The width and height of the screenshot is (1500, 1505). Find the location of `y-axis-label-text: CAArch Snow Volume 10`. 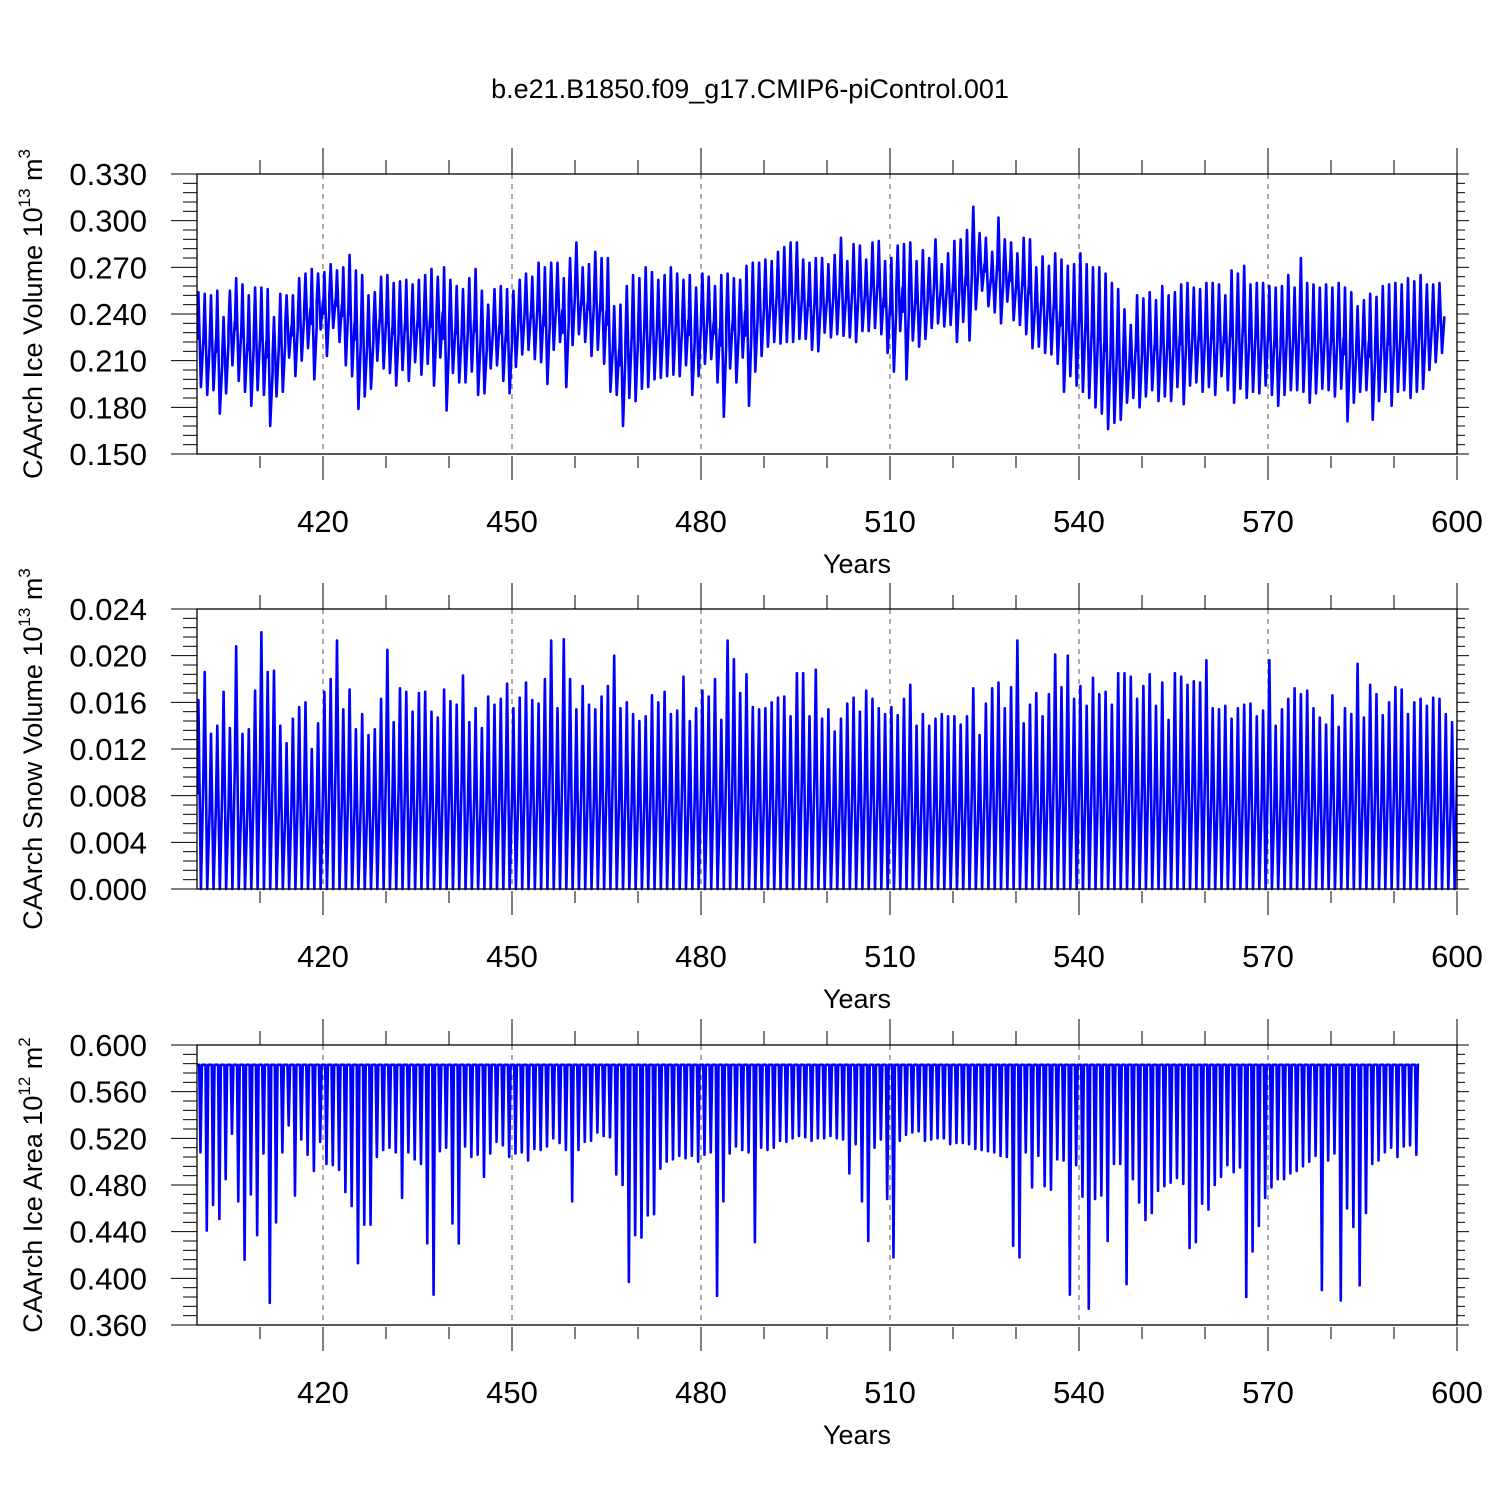

y-axis-label-text: CAArch Snow Volume 10 is located at coordinates (33, 778).